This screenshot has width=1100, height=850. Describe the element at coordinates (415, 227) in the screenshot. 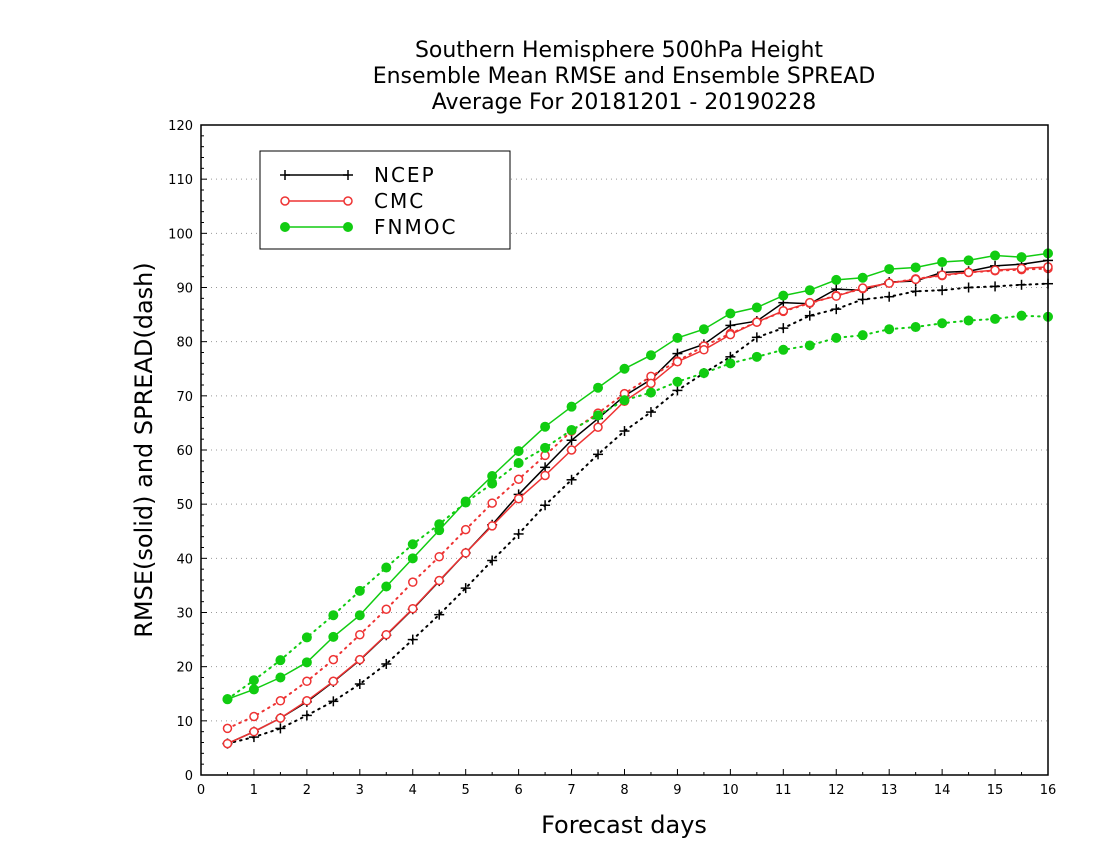

I see `legend-label-fnmoc: FNMOC` at that location.